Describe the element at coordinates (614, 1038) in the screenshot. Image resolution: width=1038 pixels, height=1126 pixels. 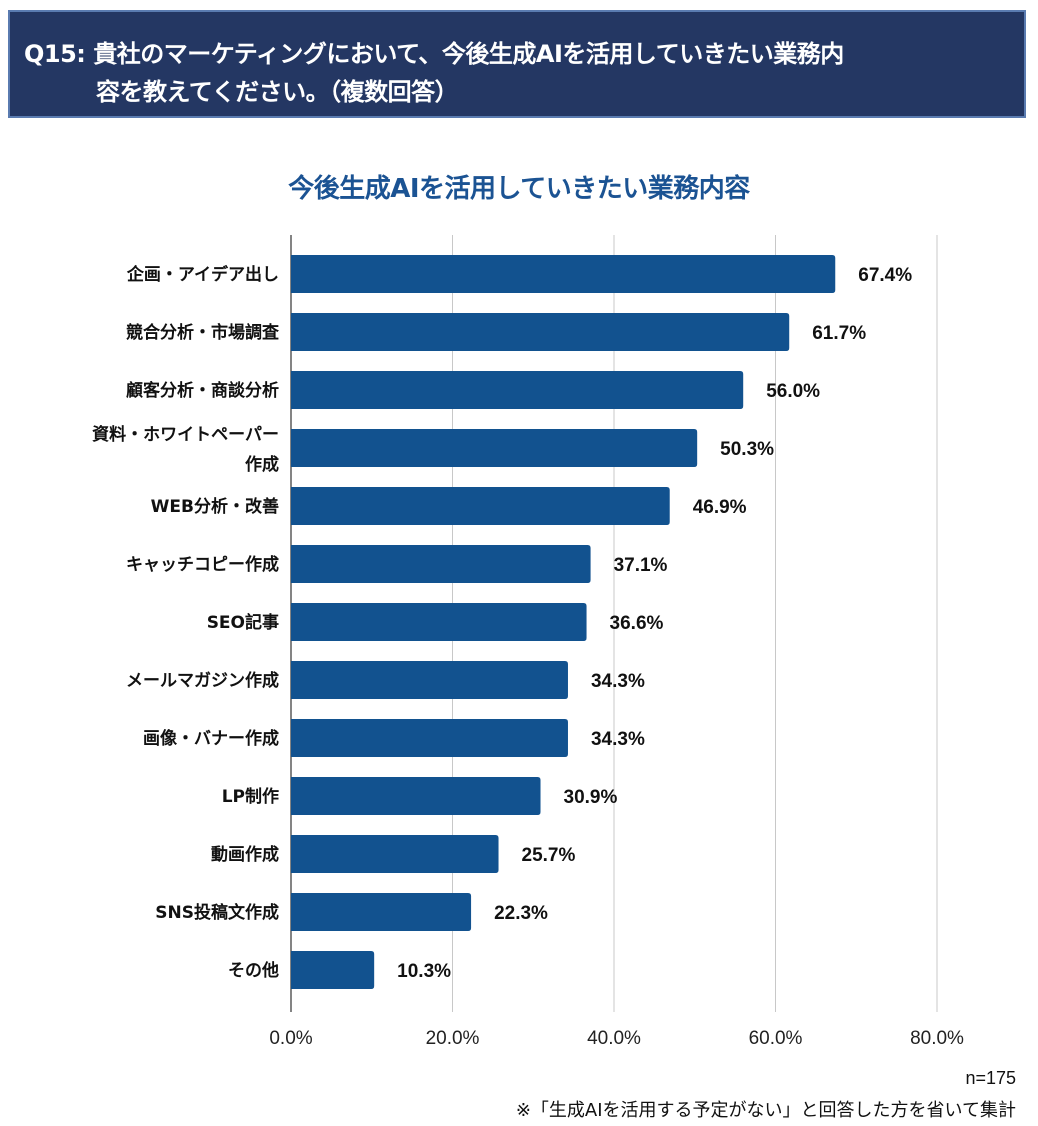
I see `x-tick-label: 40.0%` at that location.